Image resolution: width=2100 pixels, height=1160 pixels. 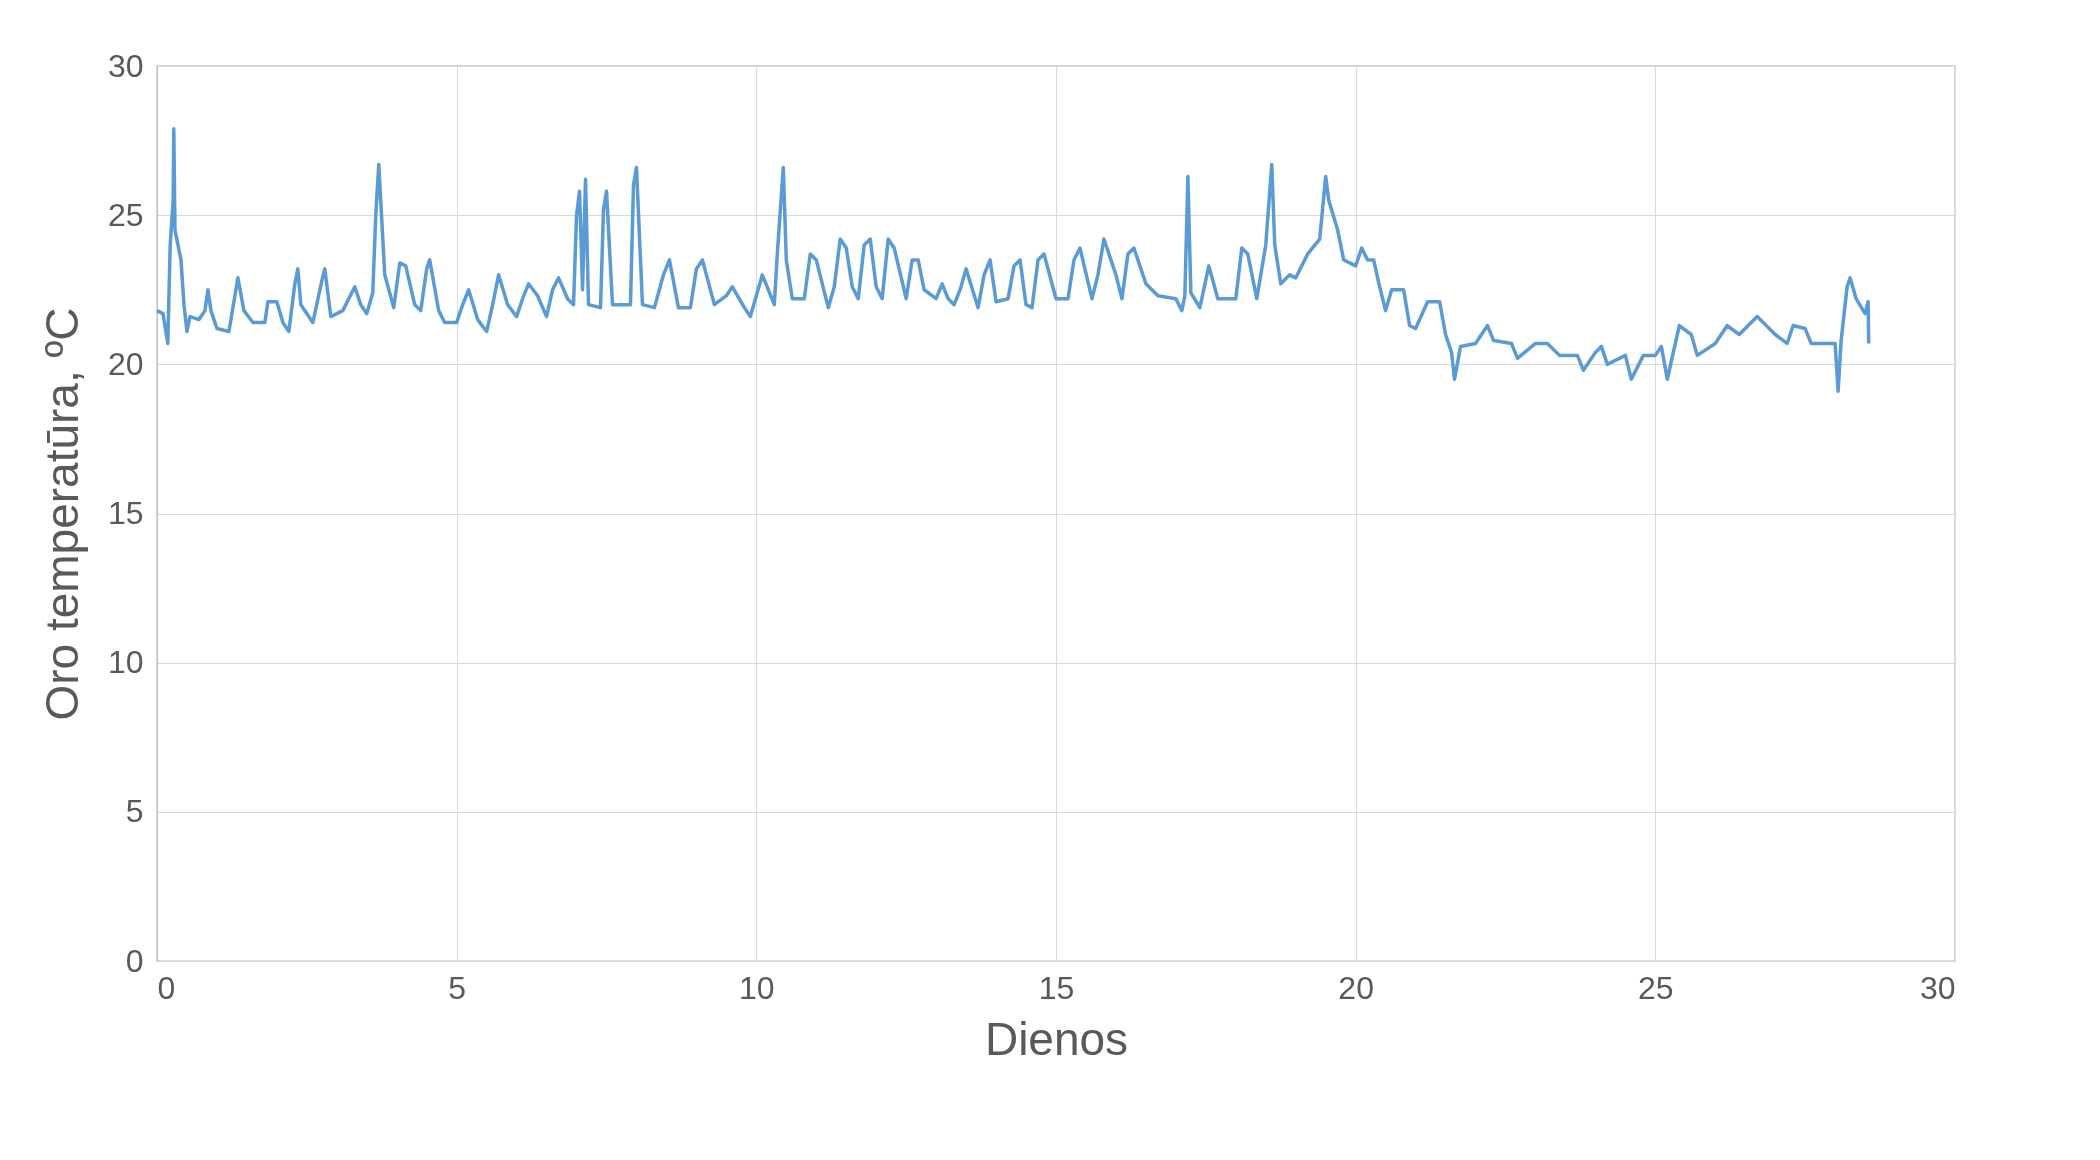 I want to click on x-tick-label: 5, so click(x=457, y=987).